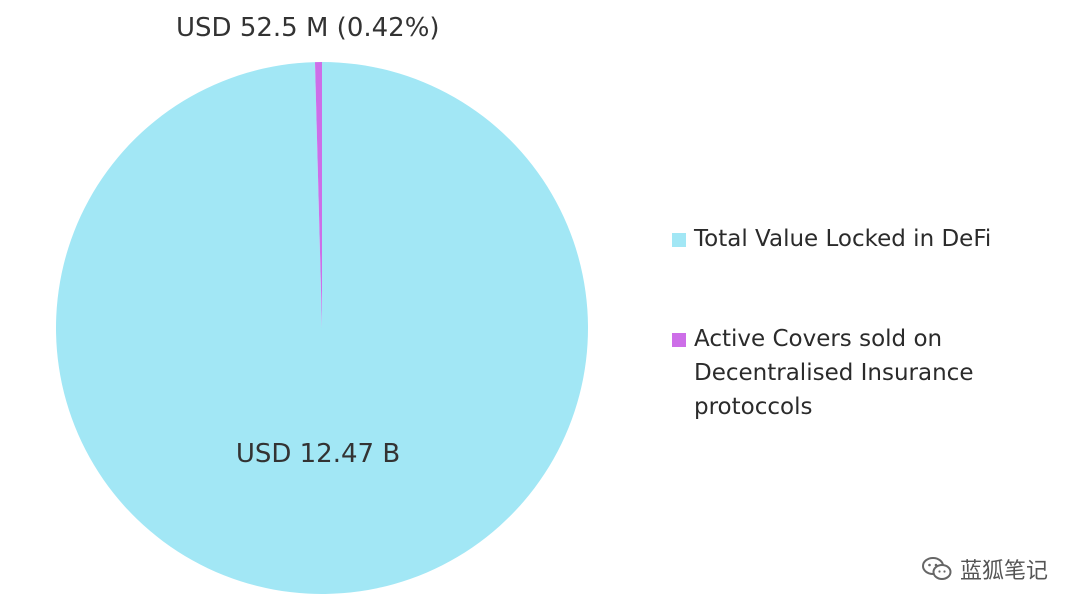  What do you see at coordinates (937, 569) in the screenshot?
I see `wechat-icon` at bounding box center [937, 569].